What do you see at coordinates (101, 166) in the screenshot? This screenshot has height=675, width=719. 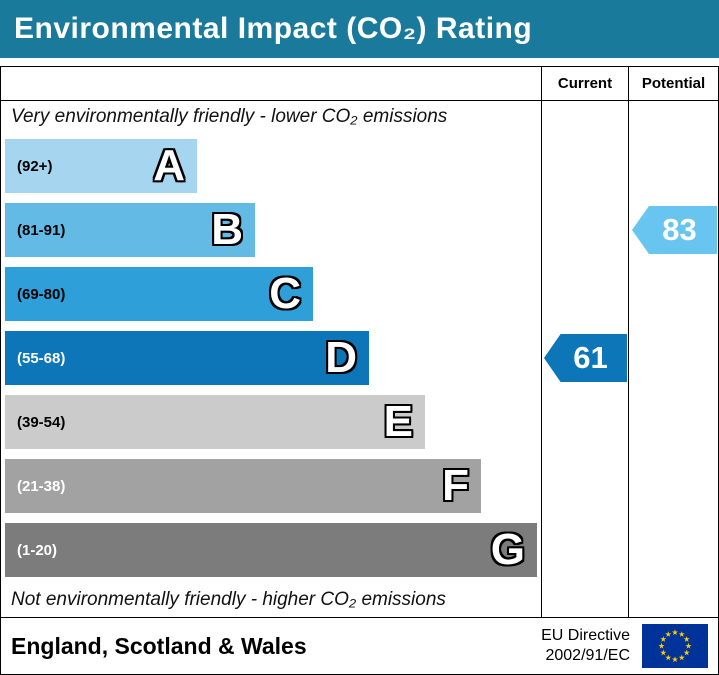 I see `band-bar-a: (92+) A` at bounding box center [101, 166].